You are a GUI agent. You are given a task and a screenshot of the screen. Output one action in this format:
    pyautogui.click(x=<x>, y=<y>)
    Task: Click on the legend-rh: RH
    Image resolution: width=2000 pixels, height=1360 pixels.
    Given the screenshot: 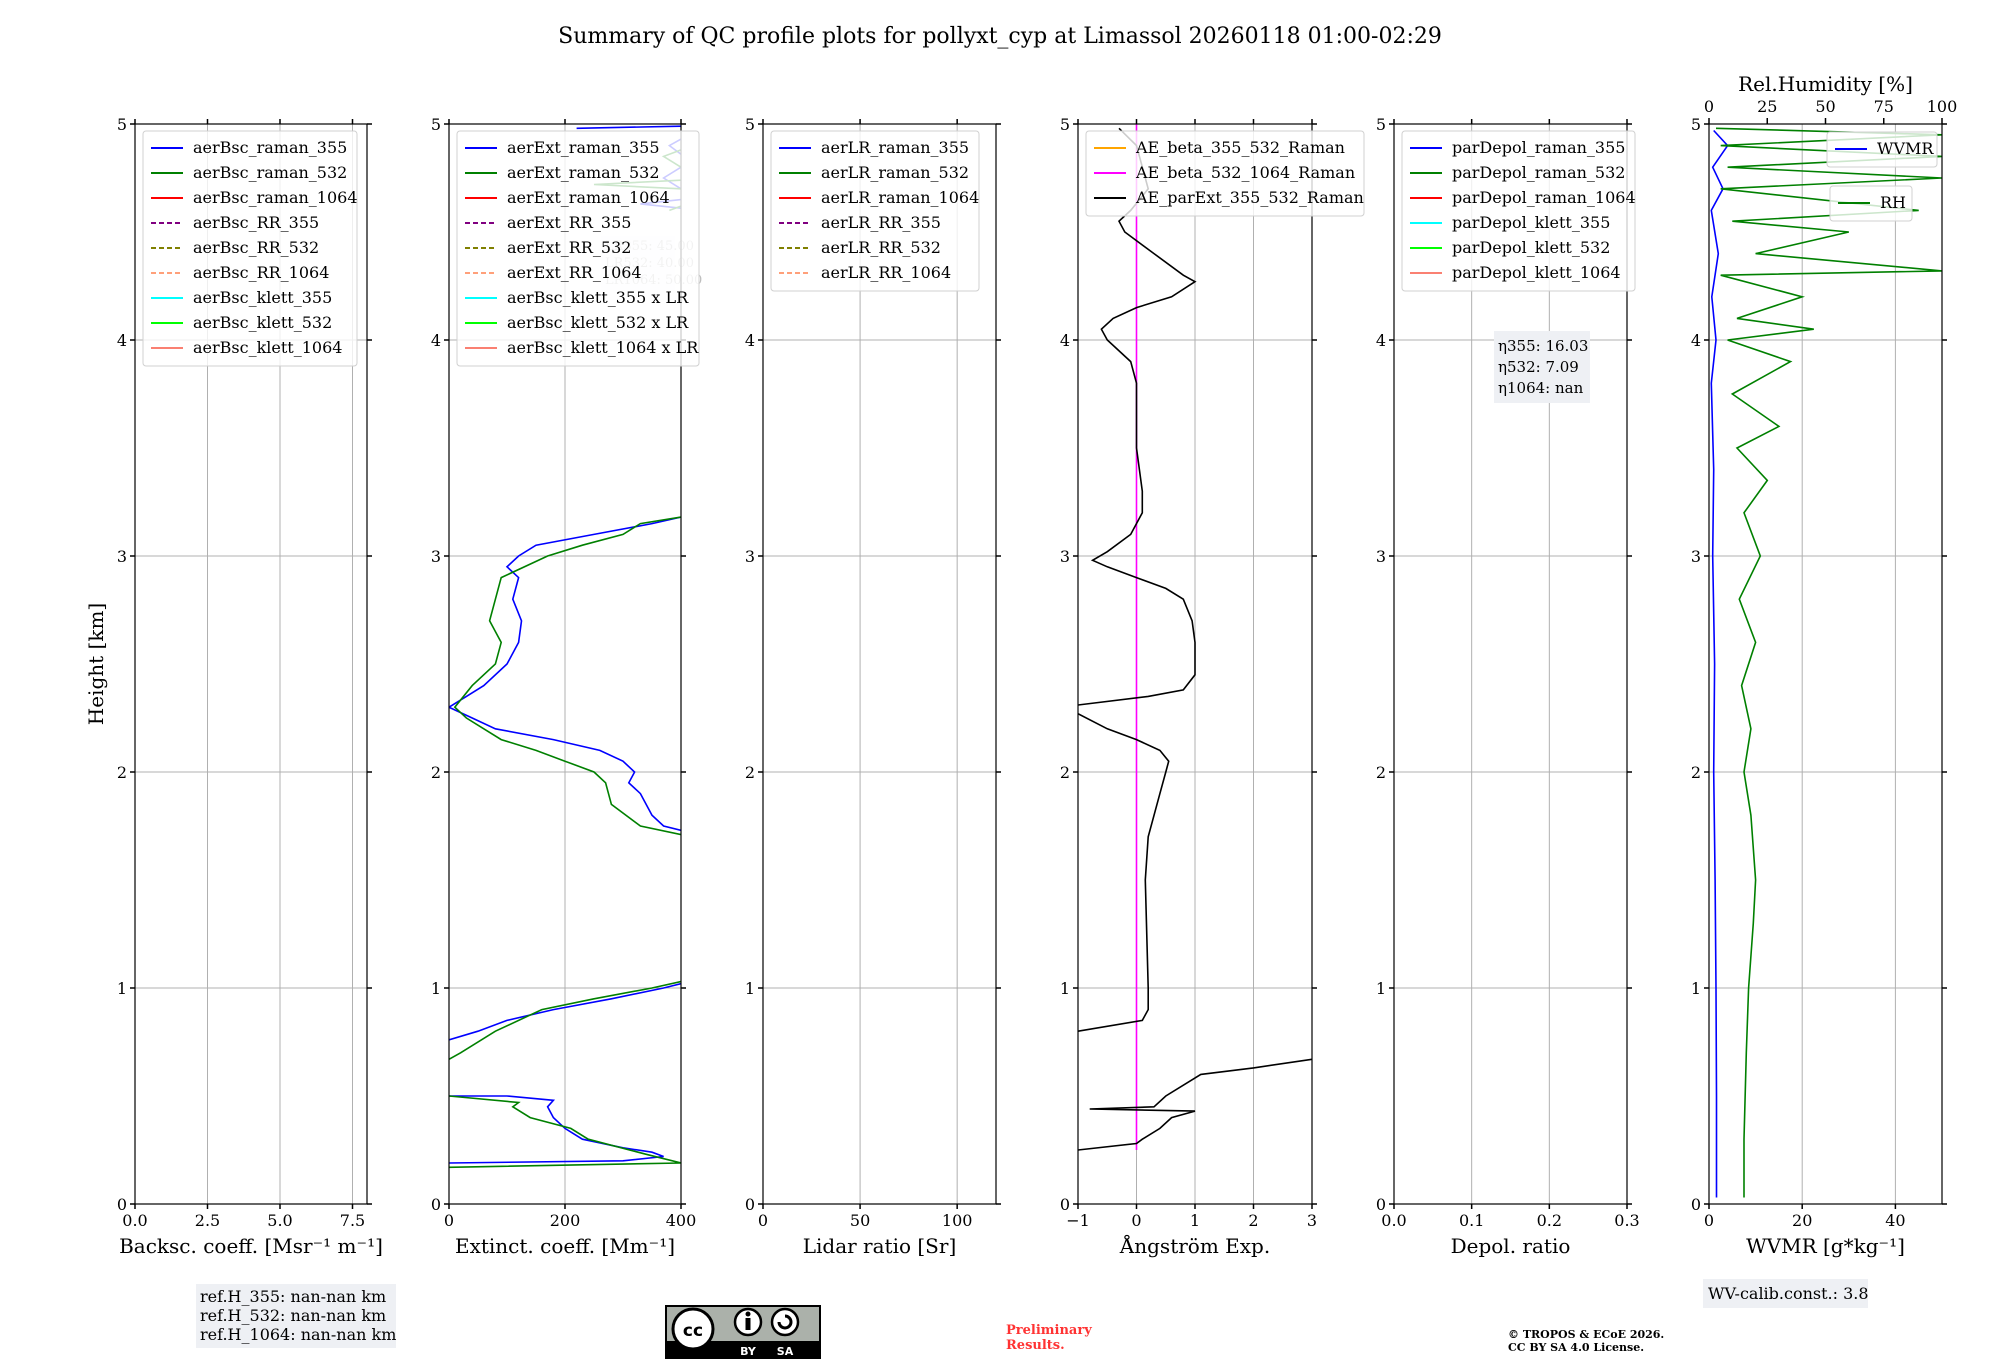 What is the action you would take?
    pyautogui.click(x=1871, y=203)
    